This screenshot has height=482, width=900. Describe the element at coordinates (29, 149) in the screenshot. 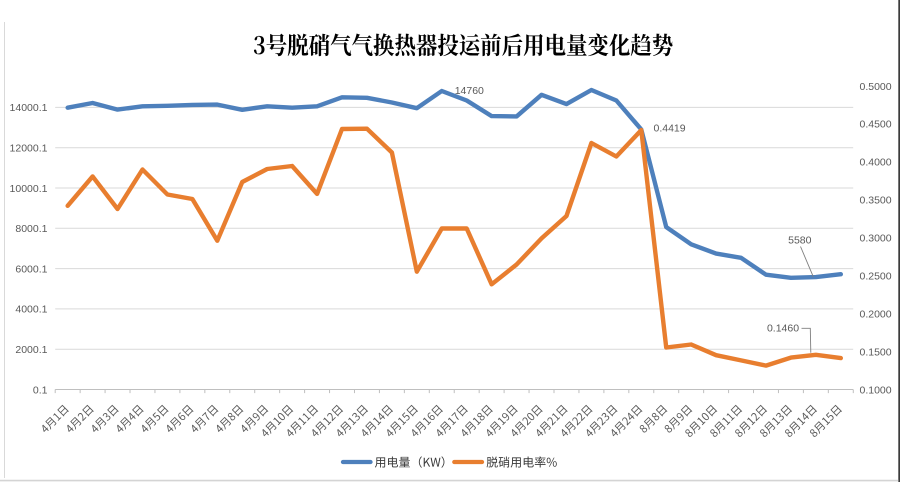

I see `svg-text: 12000.1` at that location.